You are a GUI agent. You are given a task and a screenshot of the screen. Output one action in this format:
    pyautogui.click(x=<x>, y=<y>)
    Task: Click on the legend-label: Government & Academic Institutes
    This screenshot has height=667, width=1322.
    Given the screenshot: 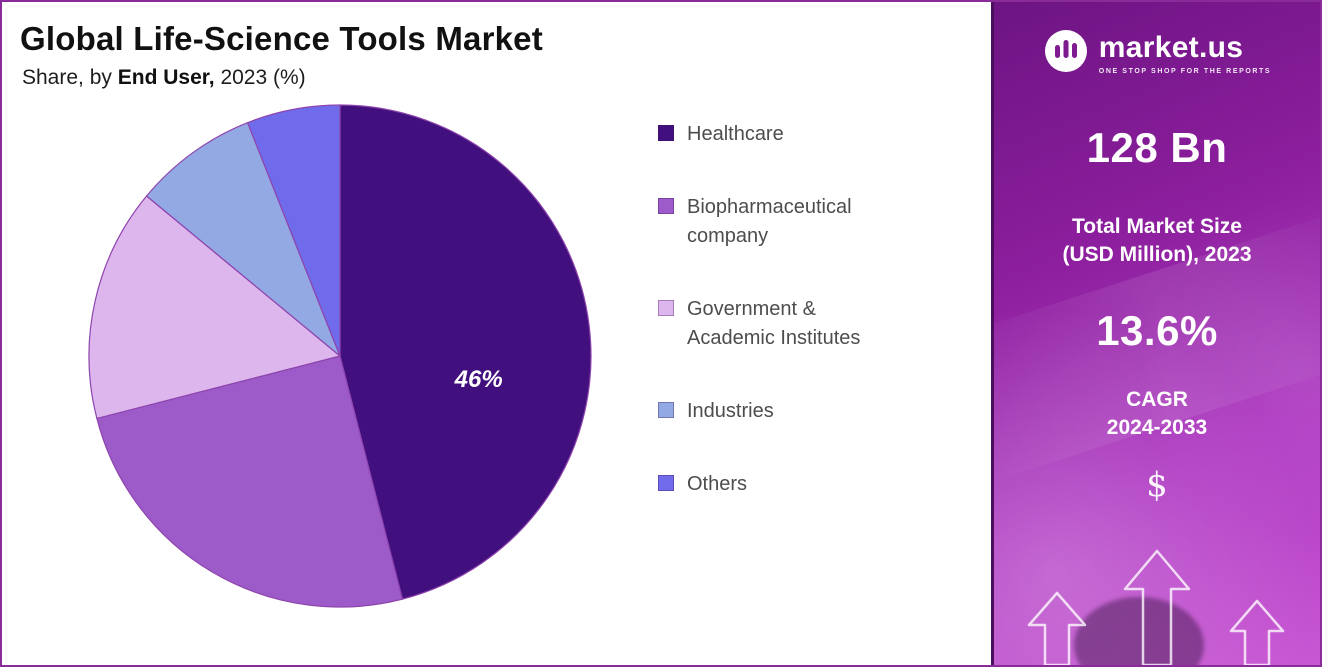 What is the action you would take?
    pyautogui.click(x=774, y=323)
    